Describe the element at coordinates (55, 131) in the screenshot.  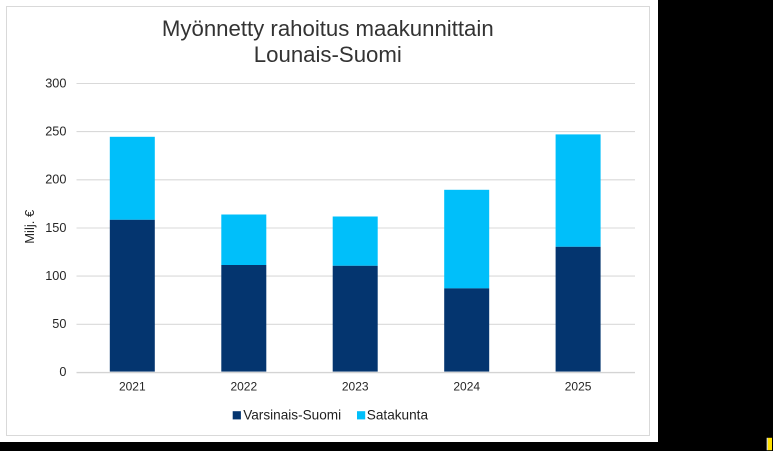
I see `svg-text: 250` at that location.